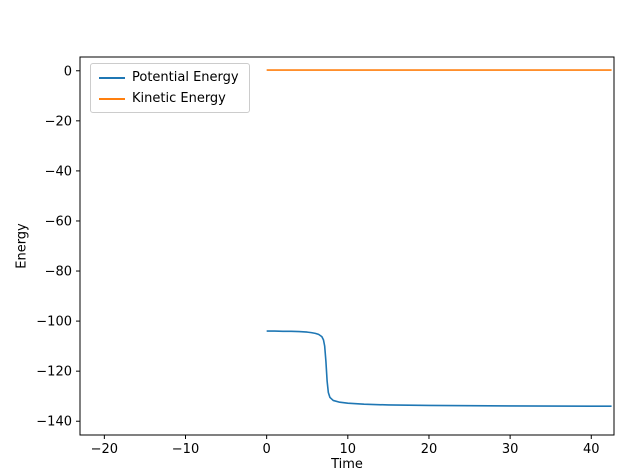 The width and height of the screenshot is (640, 476). I want to click on x-tick-label: −10, so click(185, 449).